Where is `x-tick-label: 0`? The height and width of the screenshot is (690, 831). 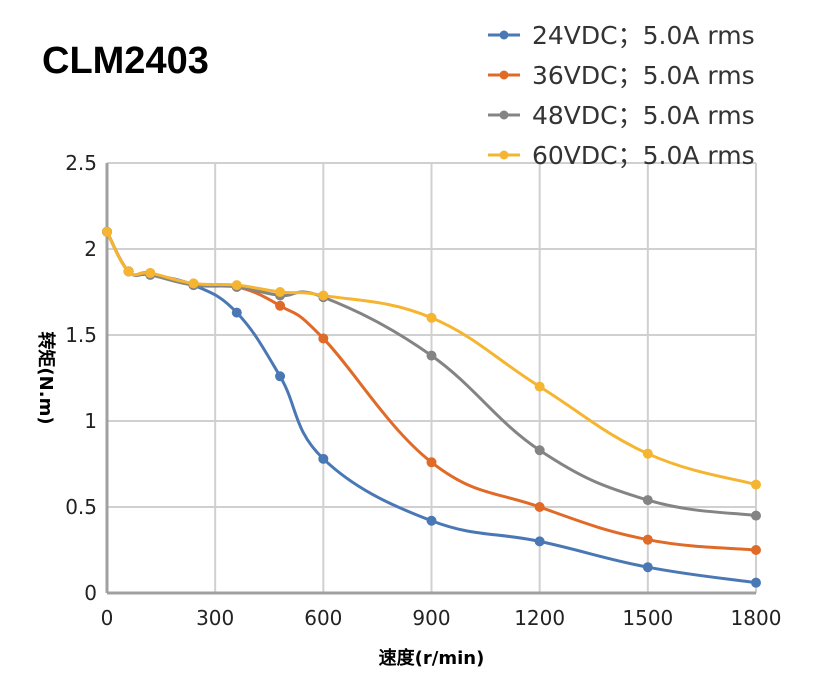
x-tick-label: 0 is located at coordinates (107, 618).